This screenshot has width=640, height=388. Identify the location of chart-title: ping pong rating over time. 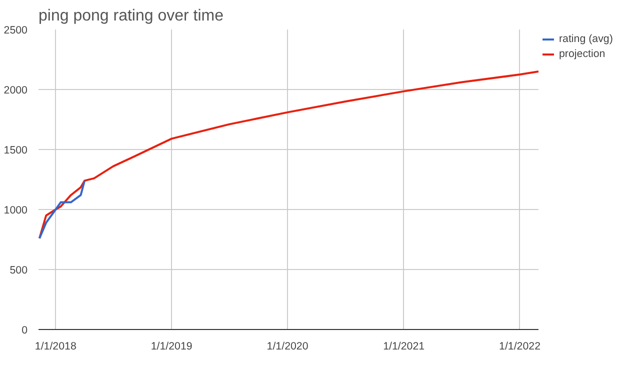
(131, 16).